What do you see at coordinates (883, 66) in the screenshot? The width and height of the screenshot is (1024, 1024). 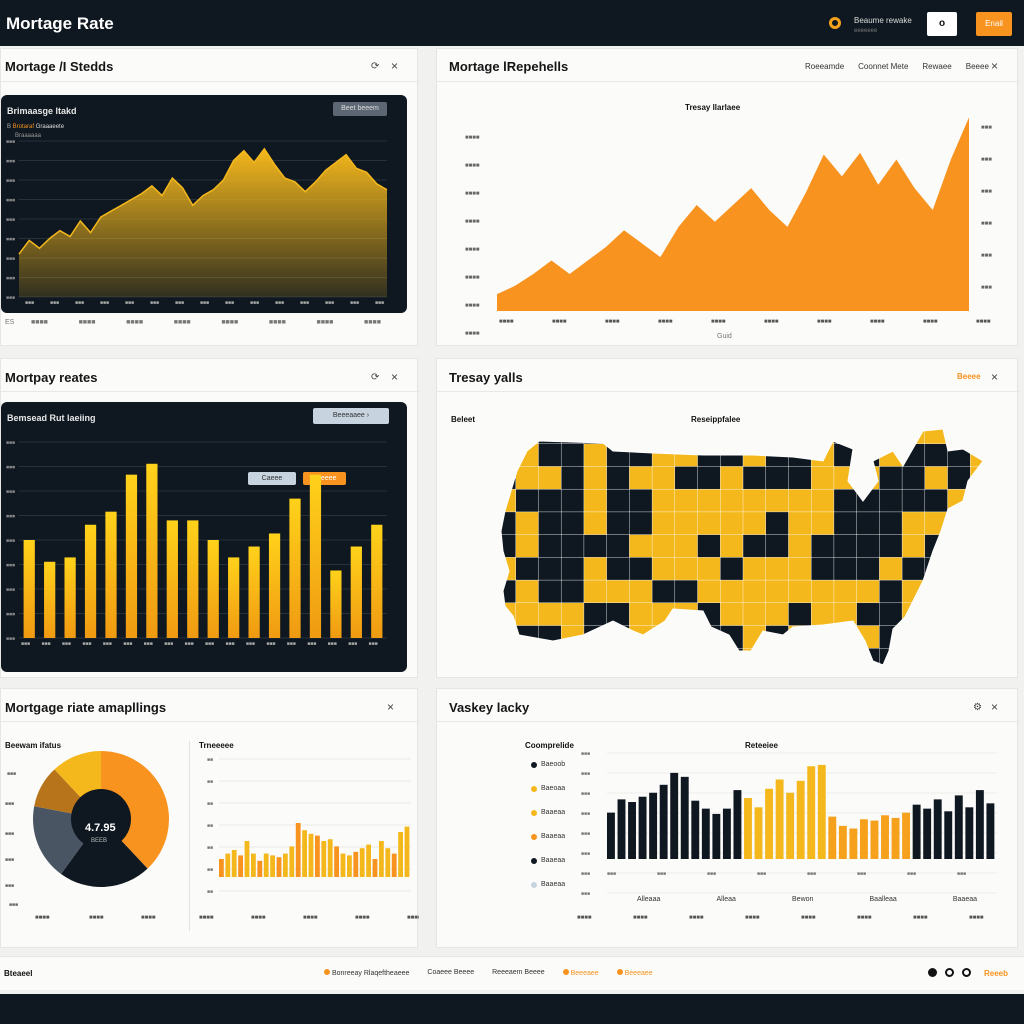 I see `tab-2: Coonnet Mete` at bounding box center [883, 66].